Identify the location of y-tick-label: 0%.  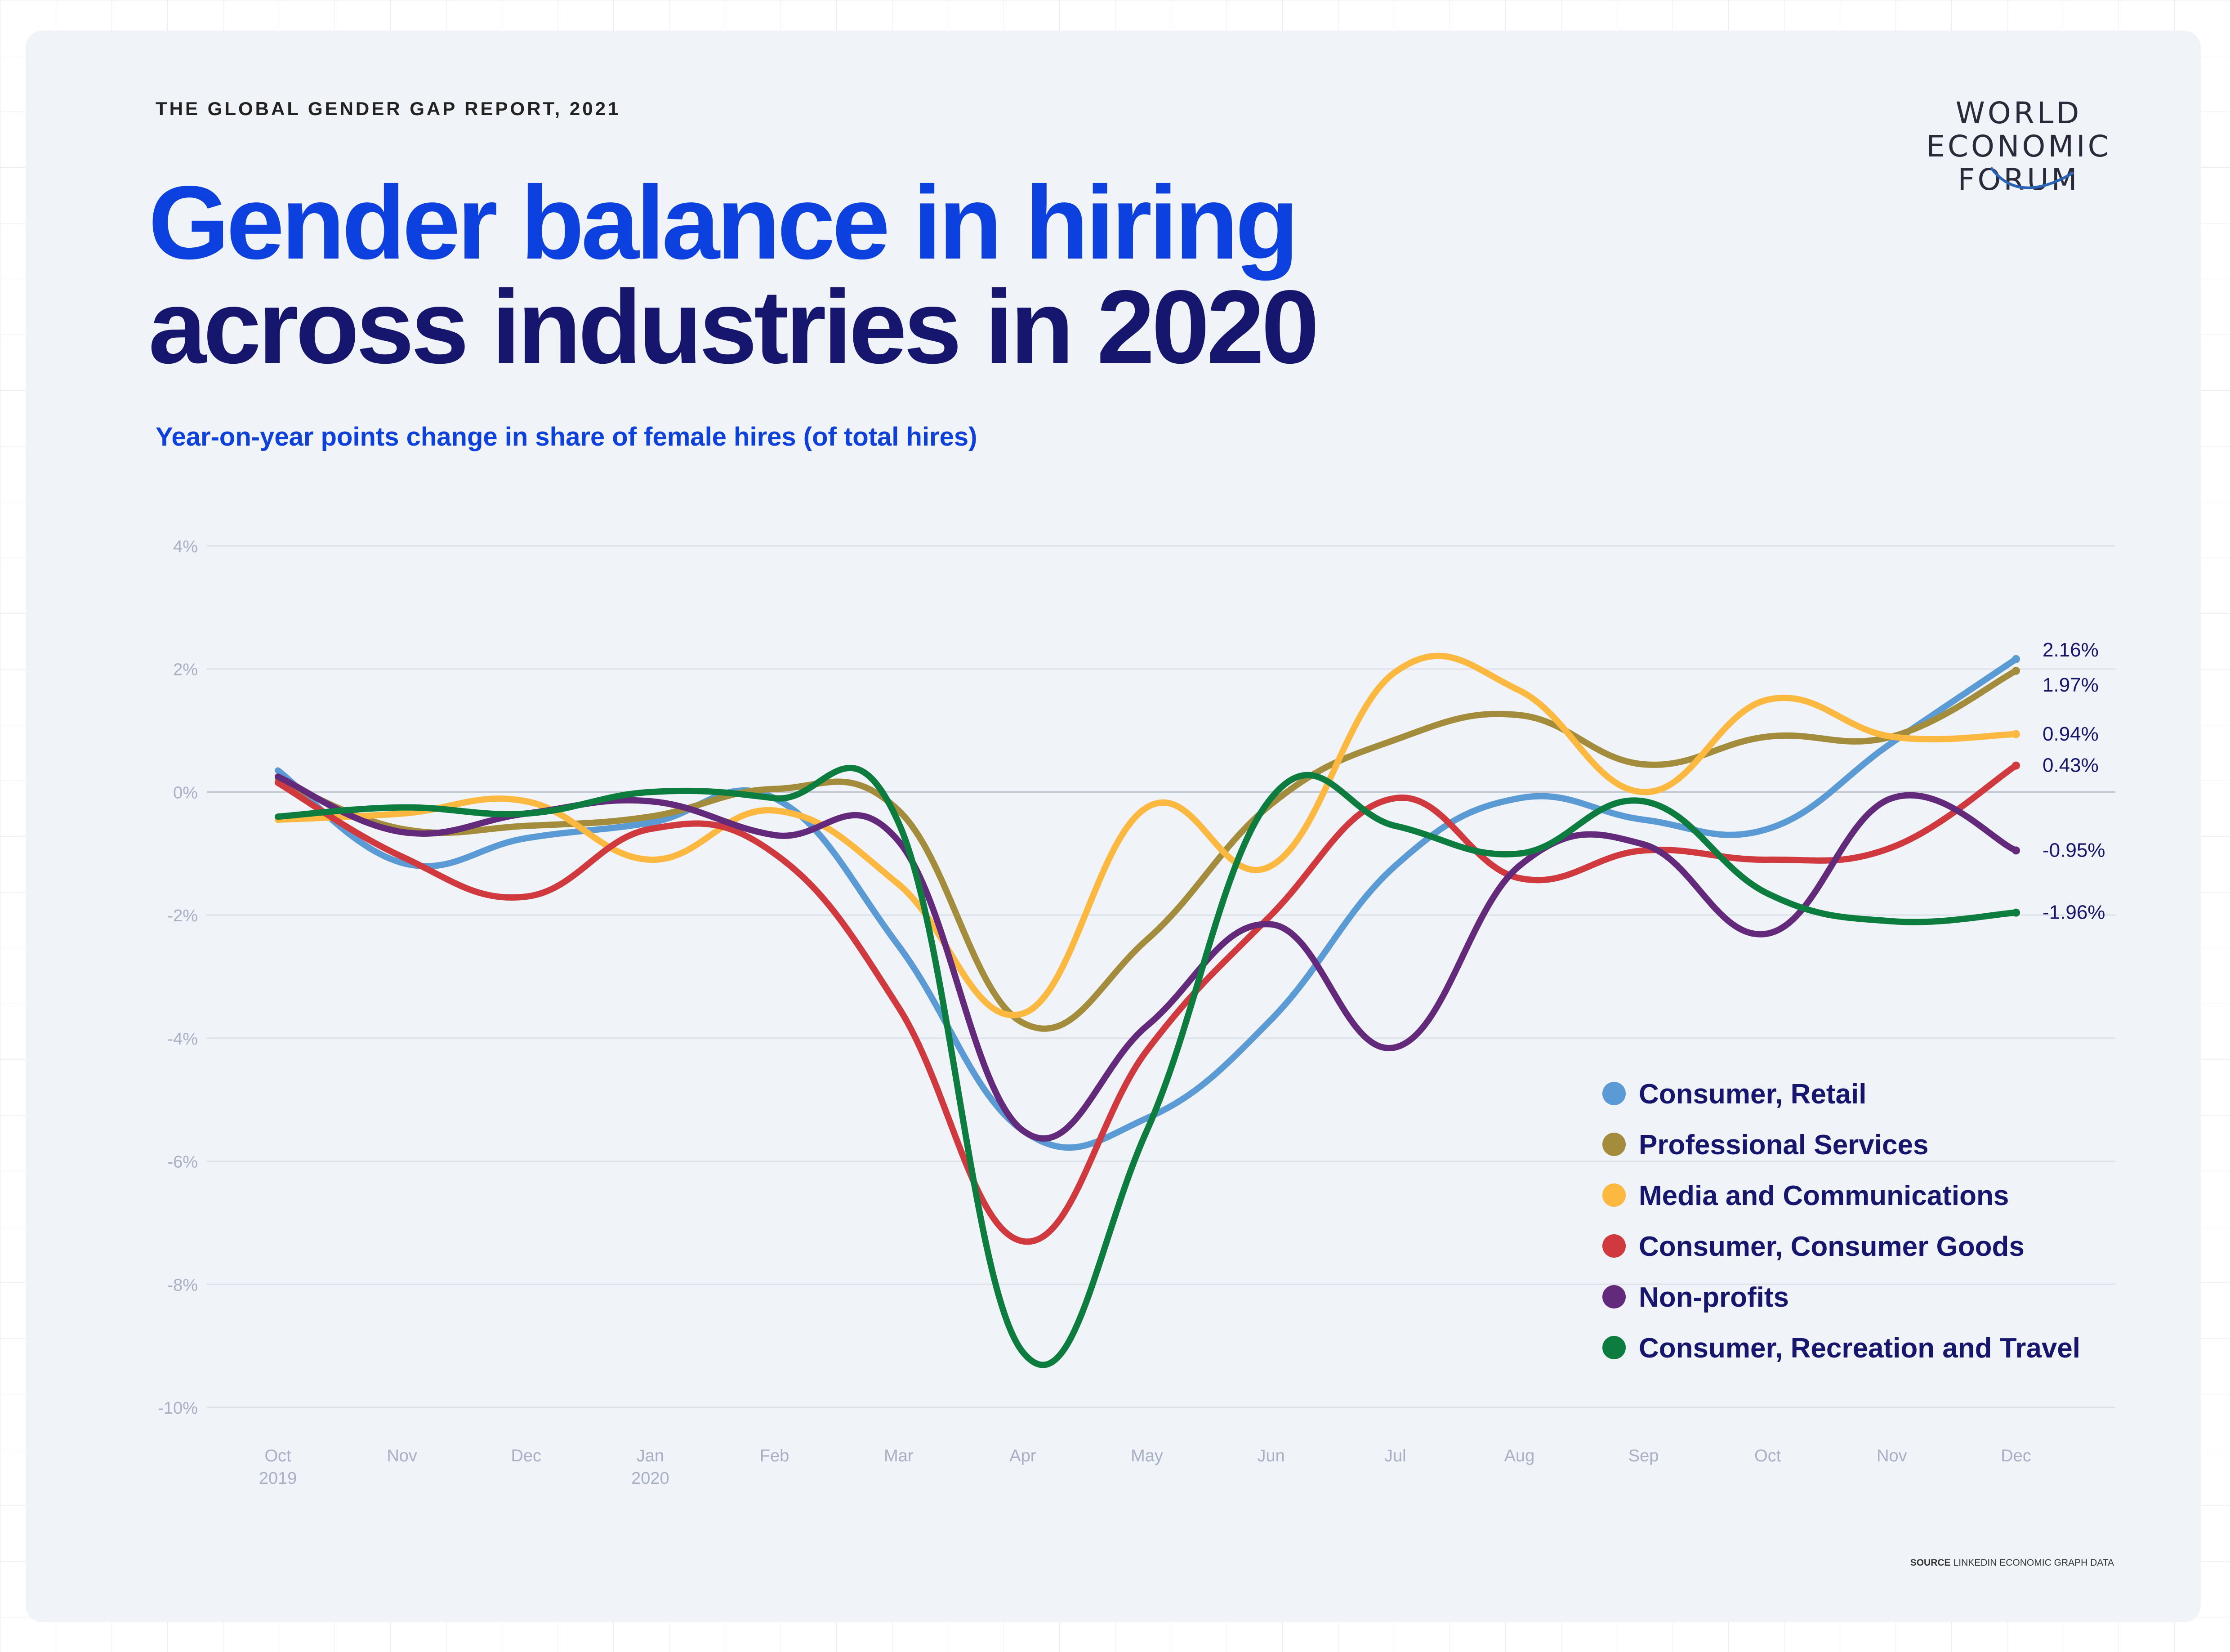
(185, 792).